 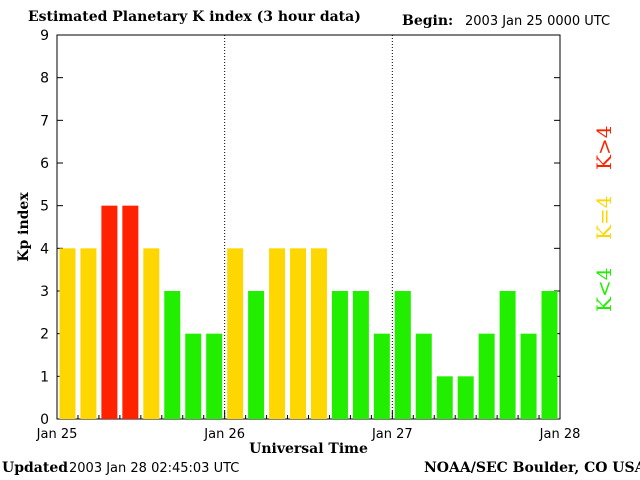 I want to click on y-tick-label: 7, so click(x=44, y=121).